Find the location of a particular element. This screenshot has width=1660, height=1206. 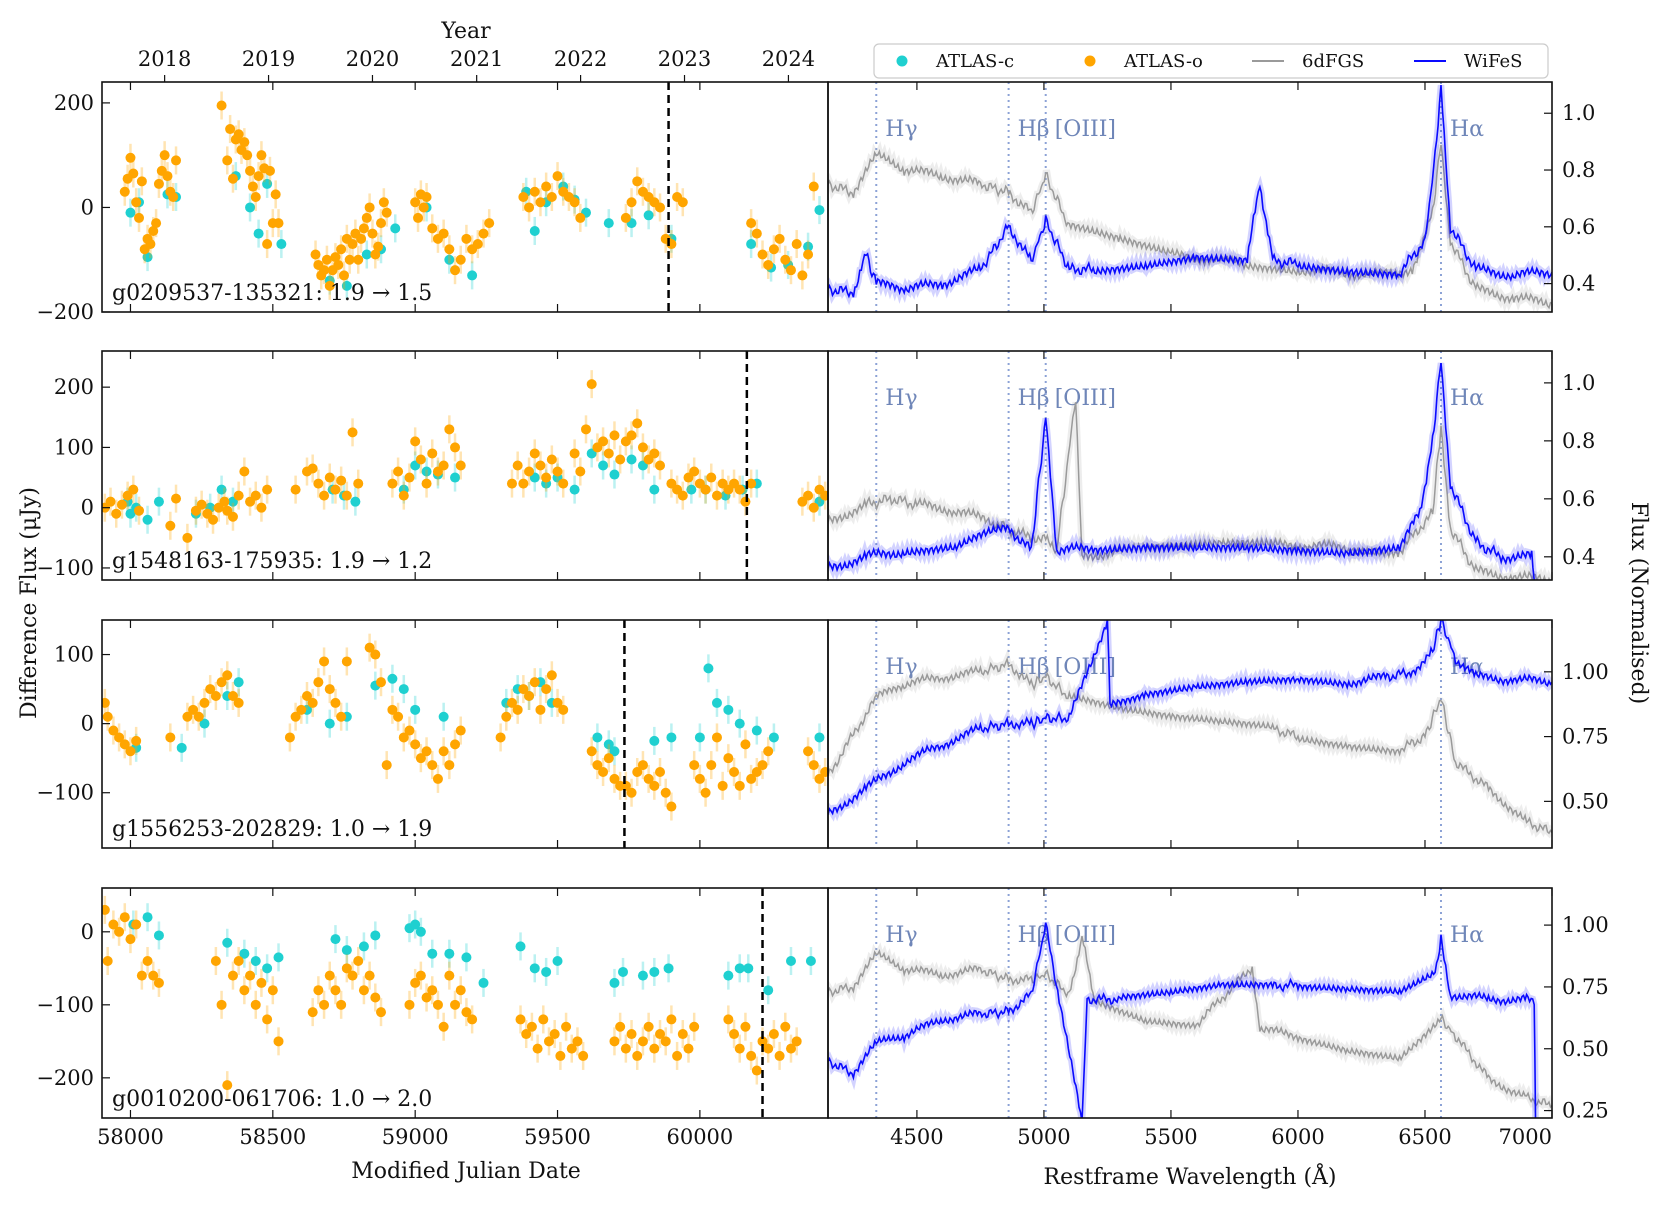

sp-ytick-label: 0.8 is located at coordinates (1578, 441).